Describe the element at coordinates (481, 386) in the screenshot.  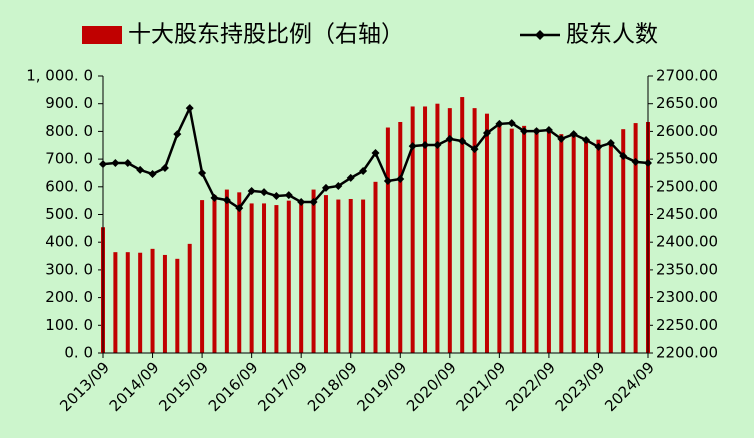
I see `x-tick-label: 2021/09` at that location.